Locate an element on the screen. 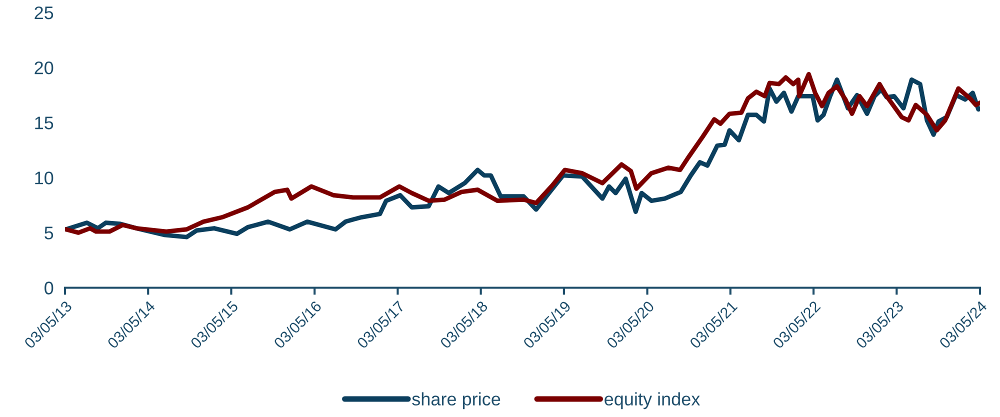 The image size is (1000, 417). y-tick-label: 20 is located at coordinates (44, 67).